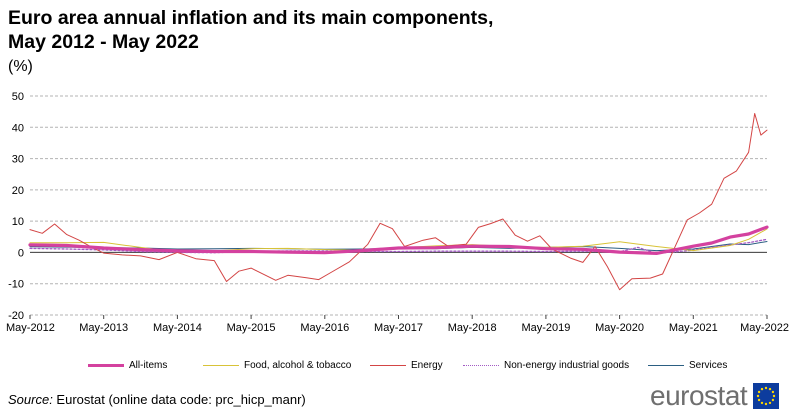 This screenshot has width=802, height=415. What do you see at coordinates (18, 97) in the screenshot?
I see `y-tick-label: 50` at bounding box center [18, 97].